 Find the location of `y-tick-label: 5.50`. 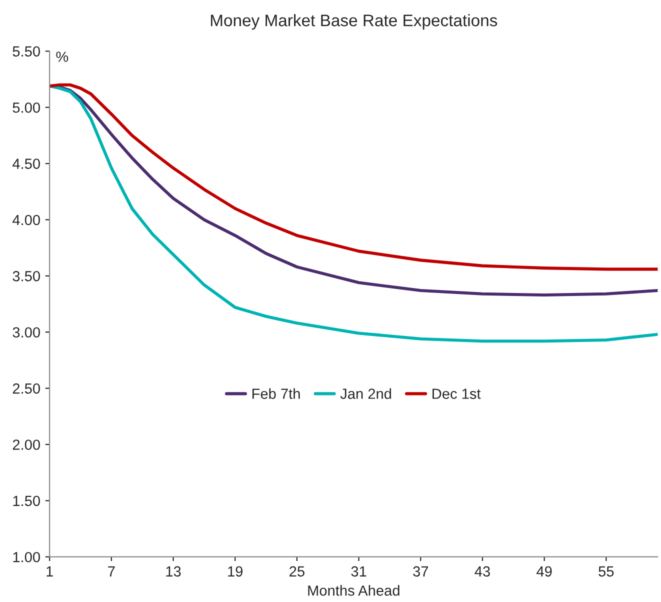

y-tick-label: 5.50 is located at coordinates (26, 51).